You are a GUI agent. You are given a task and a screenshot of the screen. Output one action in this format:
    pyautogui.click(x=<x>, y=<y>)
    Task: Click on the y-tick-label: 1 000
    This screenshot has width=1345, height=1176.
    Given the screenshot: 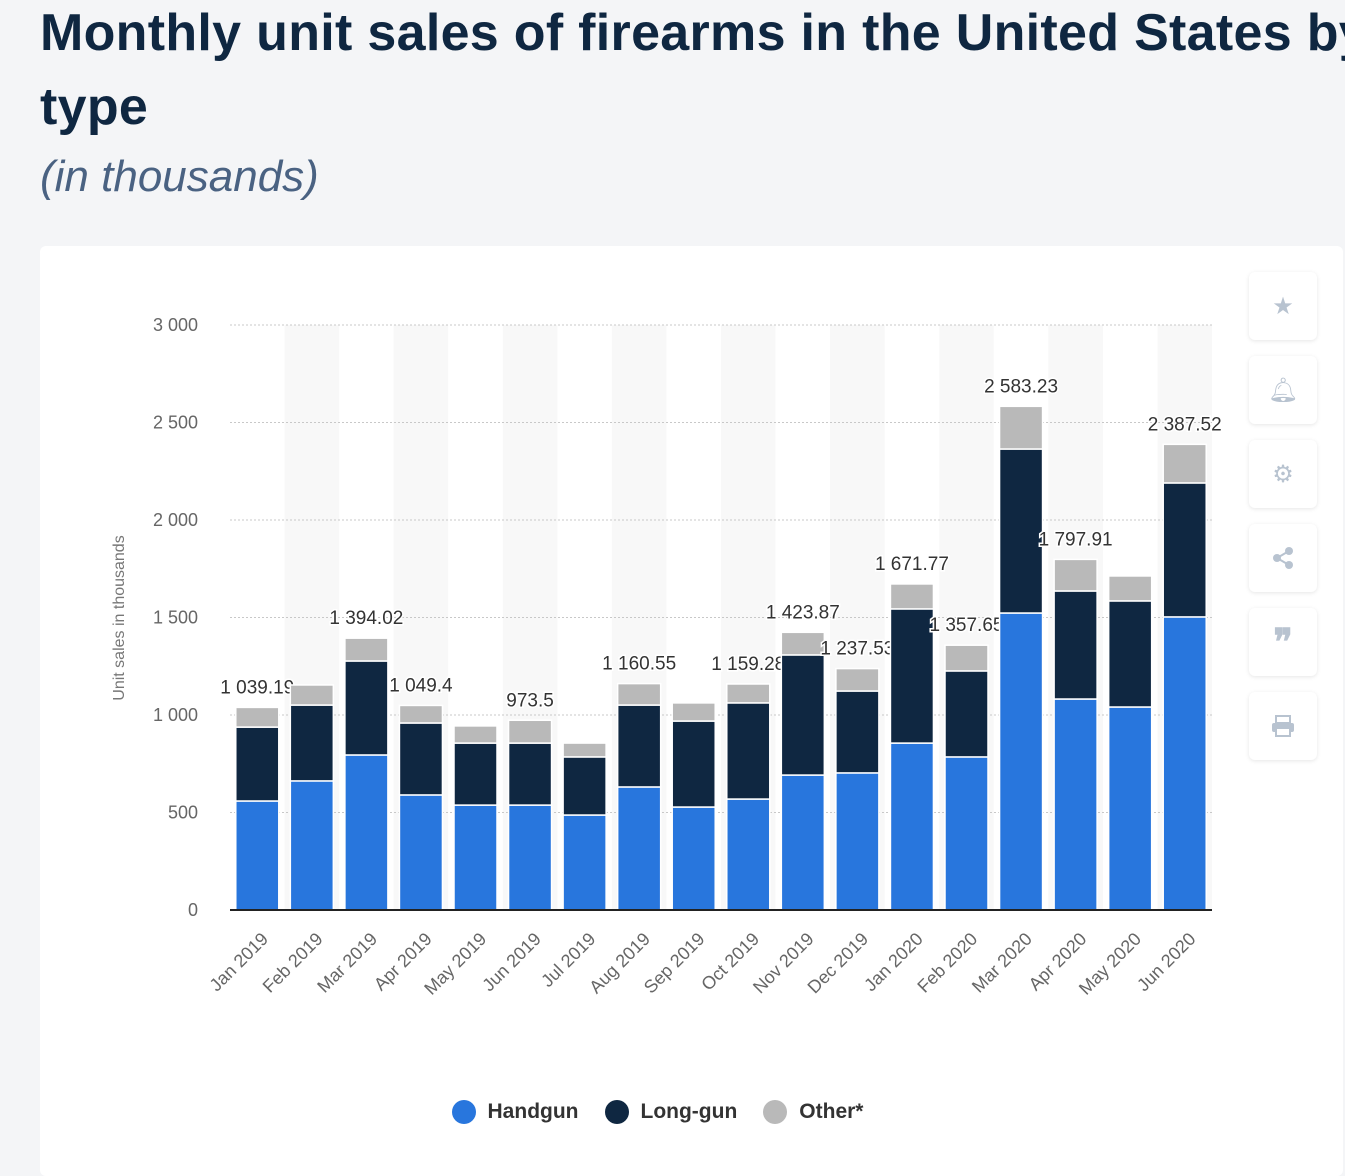 What is the action you would take?
    pyautogui.click(x=175, y=715)
    